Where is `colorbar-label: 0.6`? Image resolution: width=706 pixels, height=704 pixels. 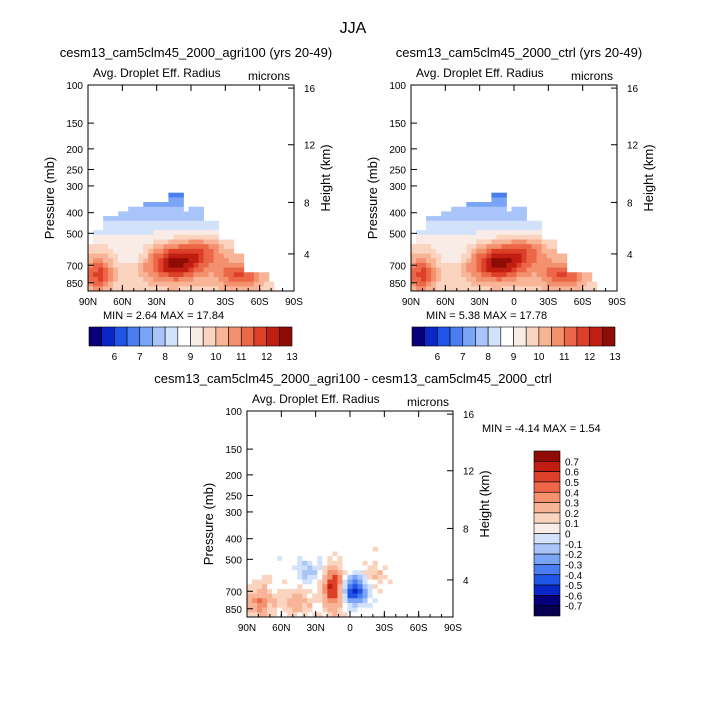 colorbar-label: 0.6 is located at coordinates (572, 473).